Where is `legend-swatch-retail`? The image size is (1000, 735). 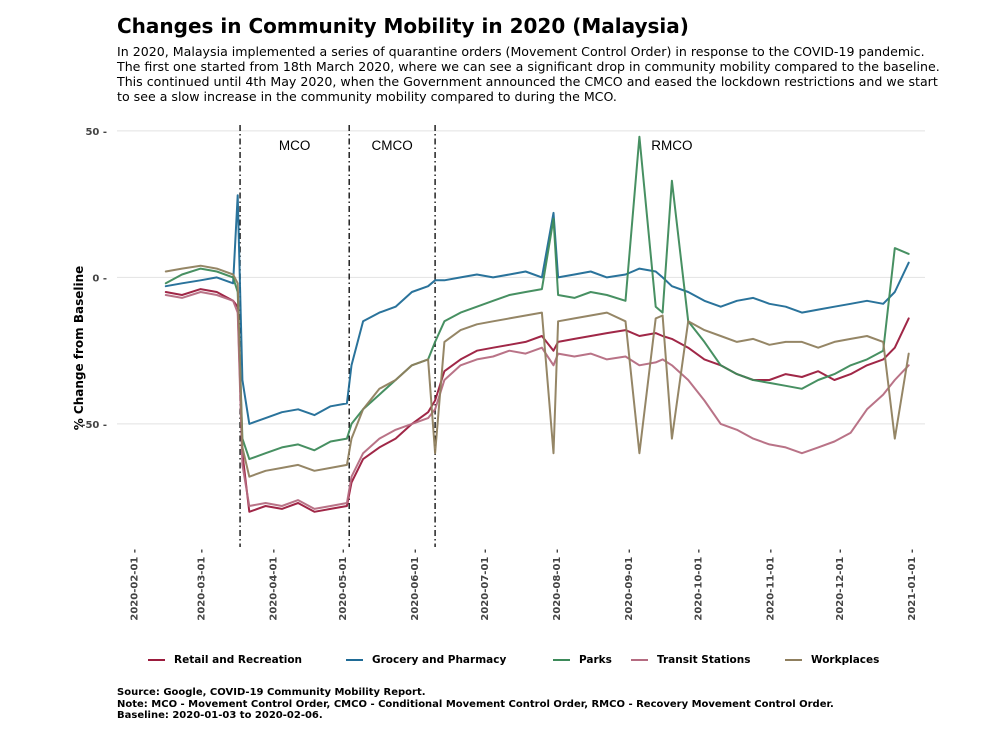 legend-swatch-retail is located at coordinates (156, 660).